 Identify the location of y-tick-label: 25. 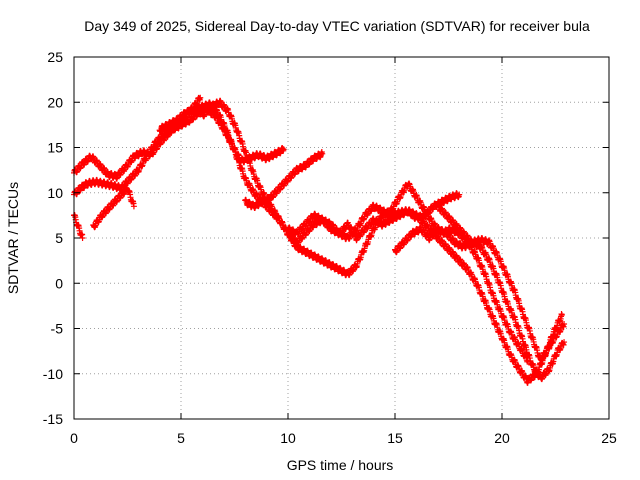
(55, 57).